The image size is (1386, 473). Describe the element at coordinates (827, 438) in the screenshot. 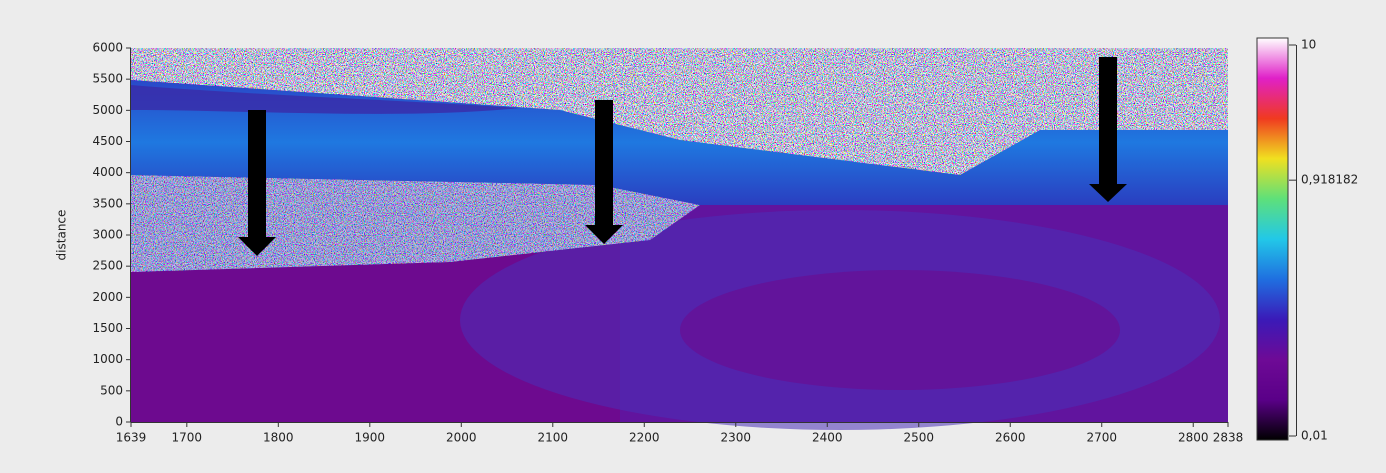

I see `x-tick-label: 2400` at that location.